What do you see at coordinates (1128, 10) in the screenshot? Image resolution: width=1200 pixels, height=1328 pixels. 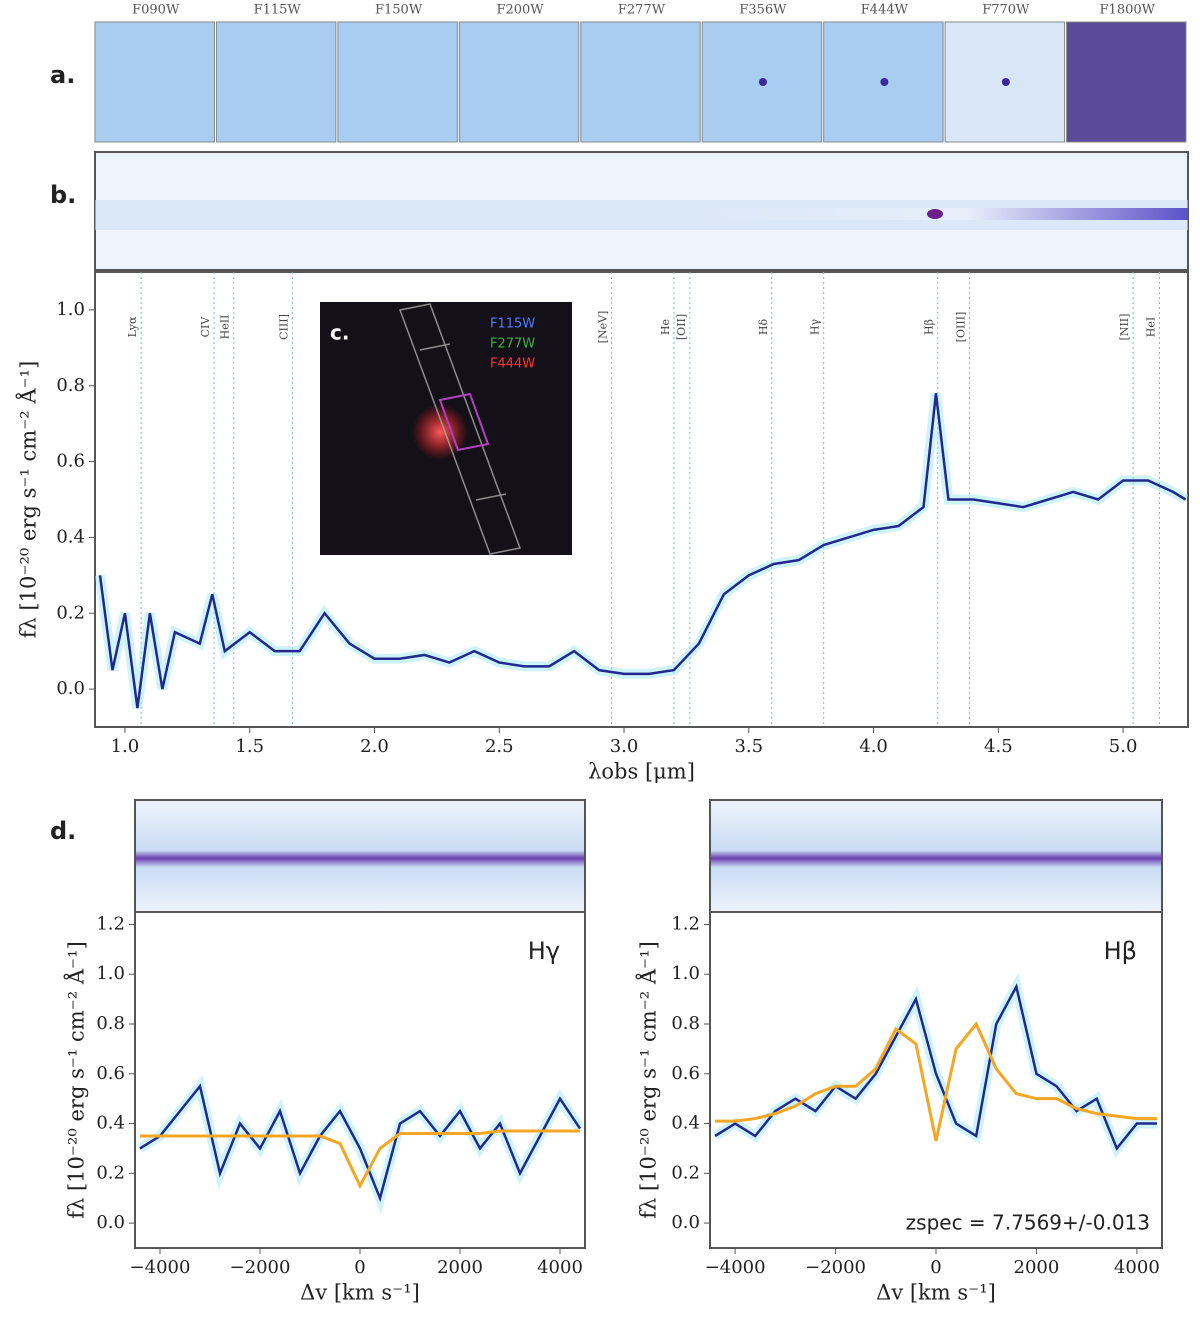 I see `filter-label: F1800W` at bounding box center [1128, 10].